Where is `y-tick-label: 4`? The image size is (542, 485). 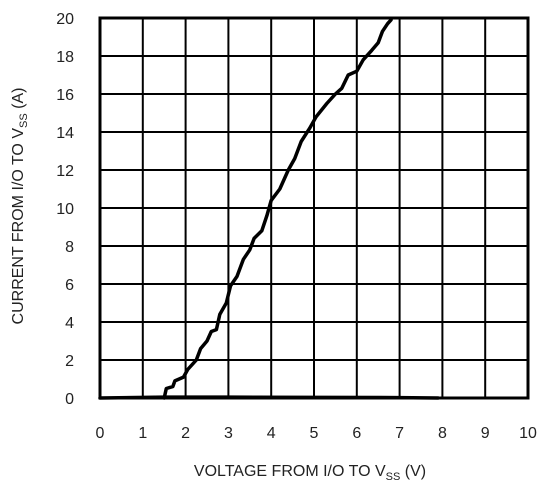
y-tick-label: 4 is located at coordinates (69, 323).